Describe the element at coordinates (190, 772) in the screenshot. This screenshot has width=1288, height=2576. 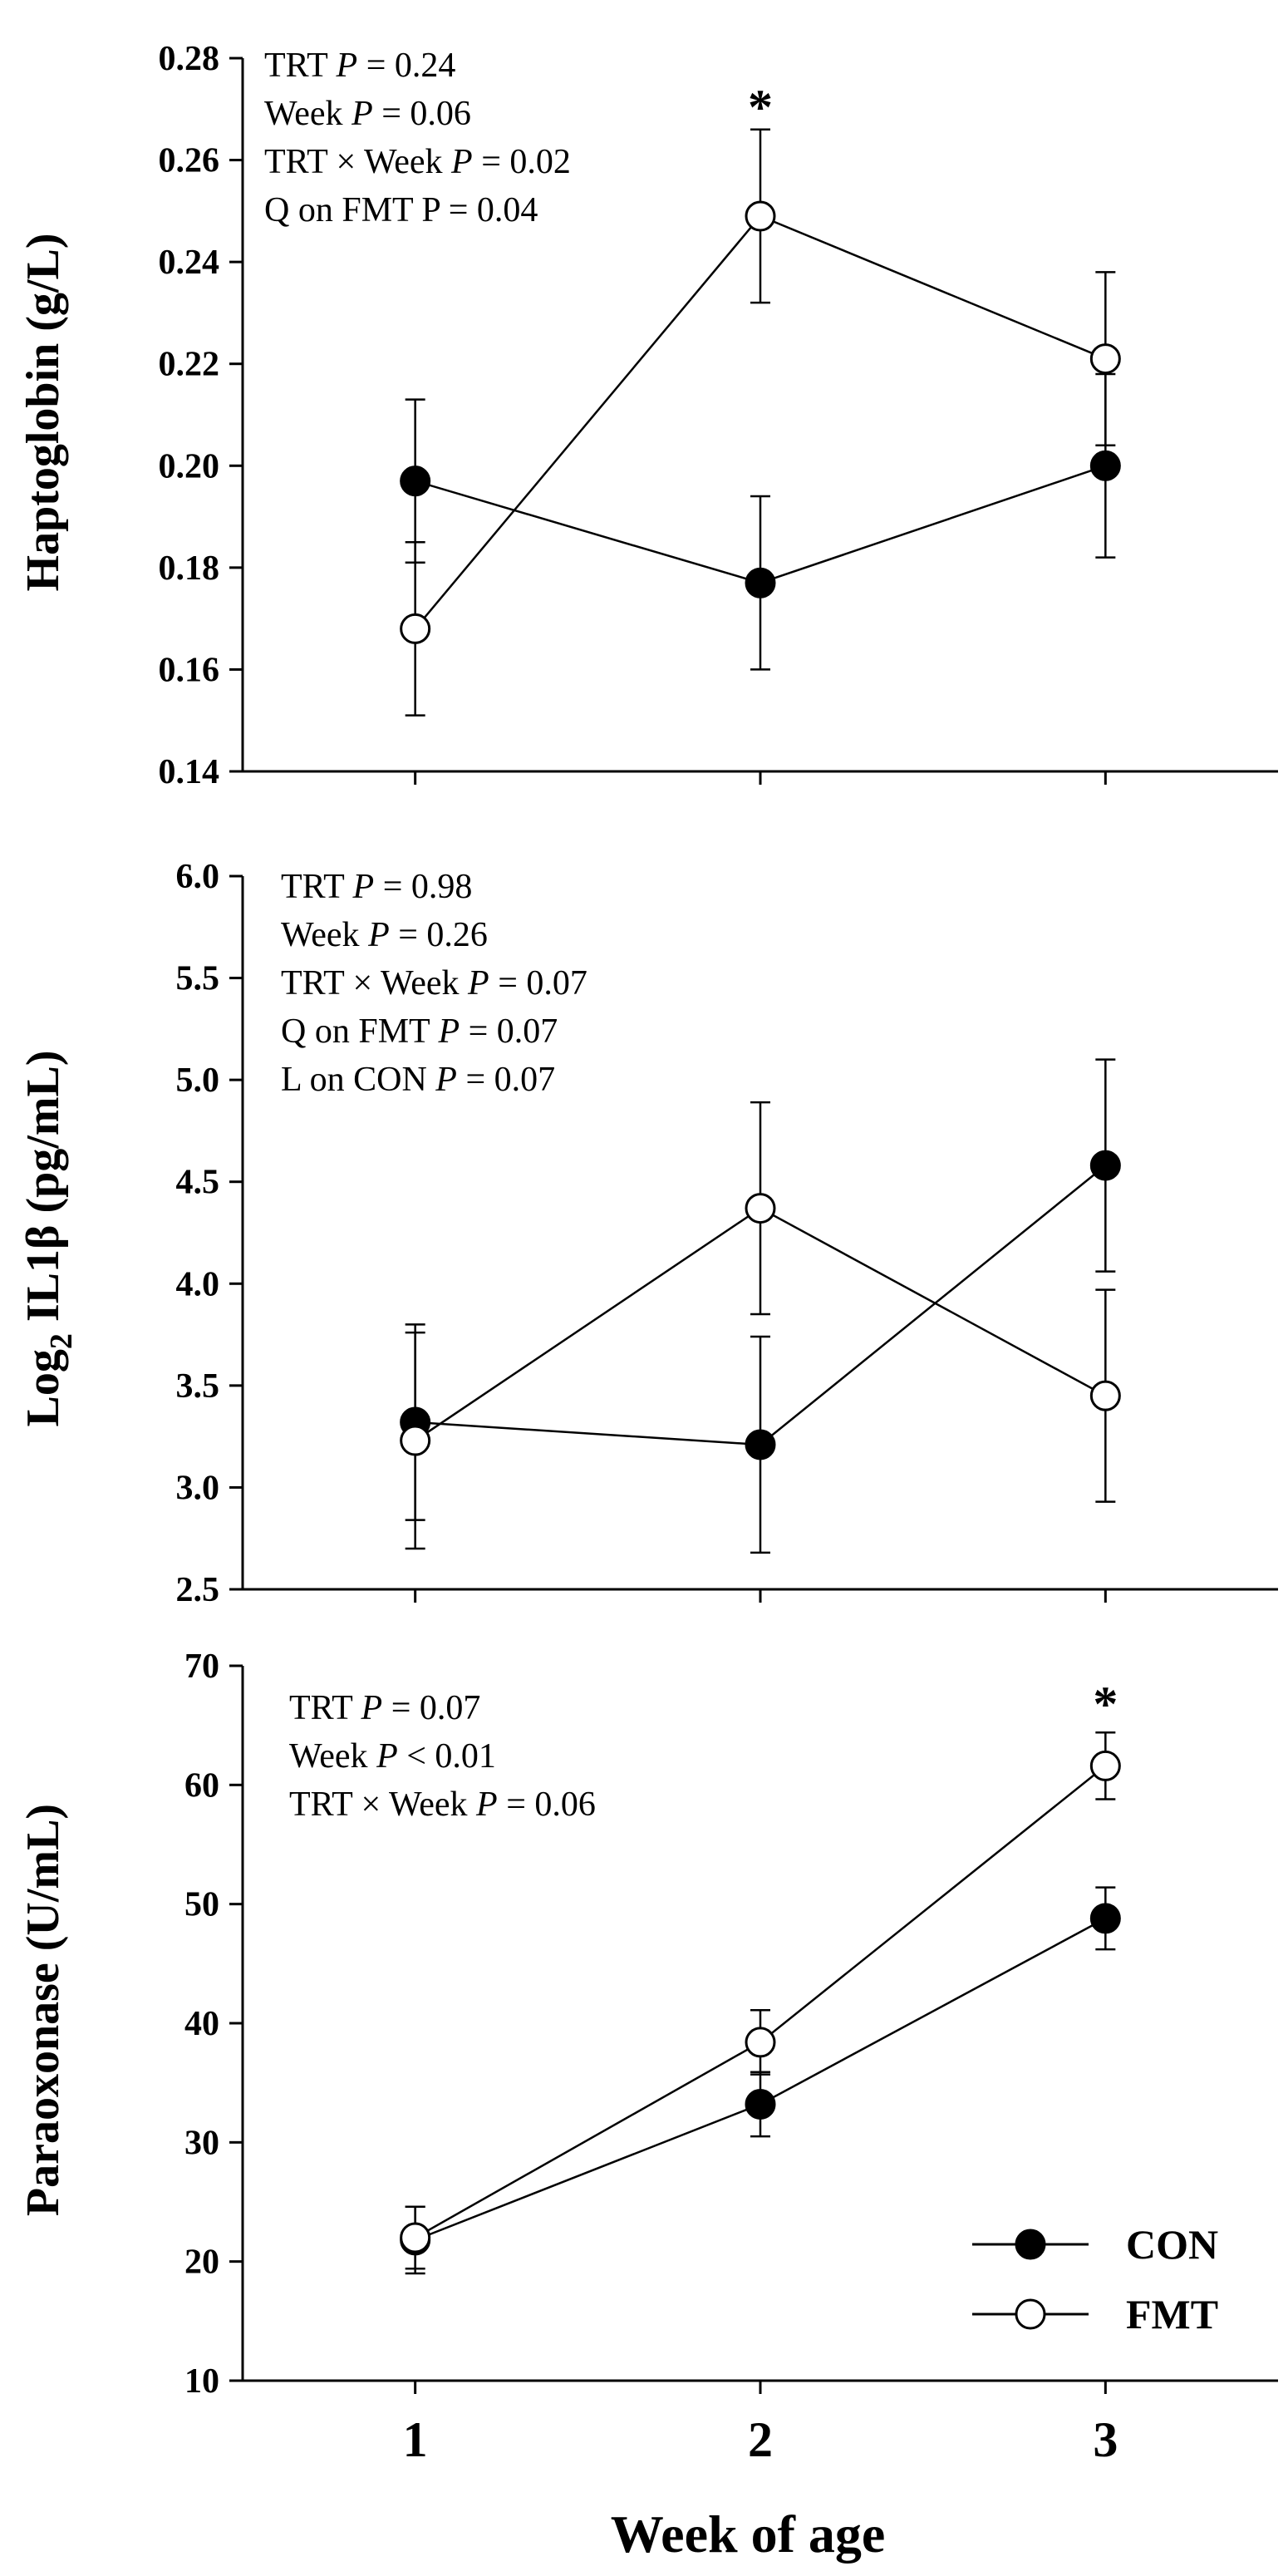
I see `haptoglobin-y-tick-label: 0.14` at that location.